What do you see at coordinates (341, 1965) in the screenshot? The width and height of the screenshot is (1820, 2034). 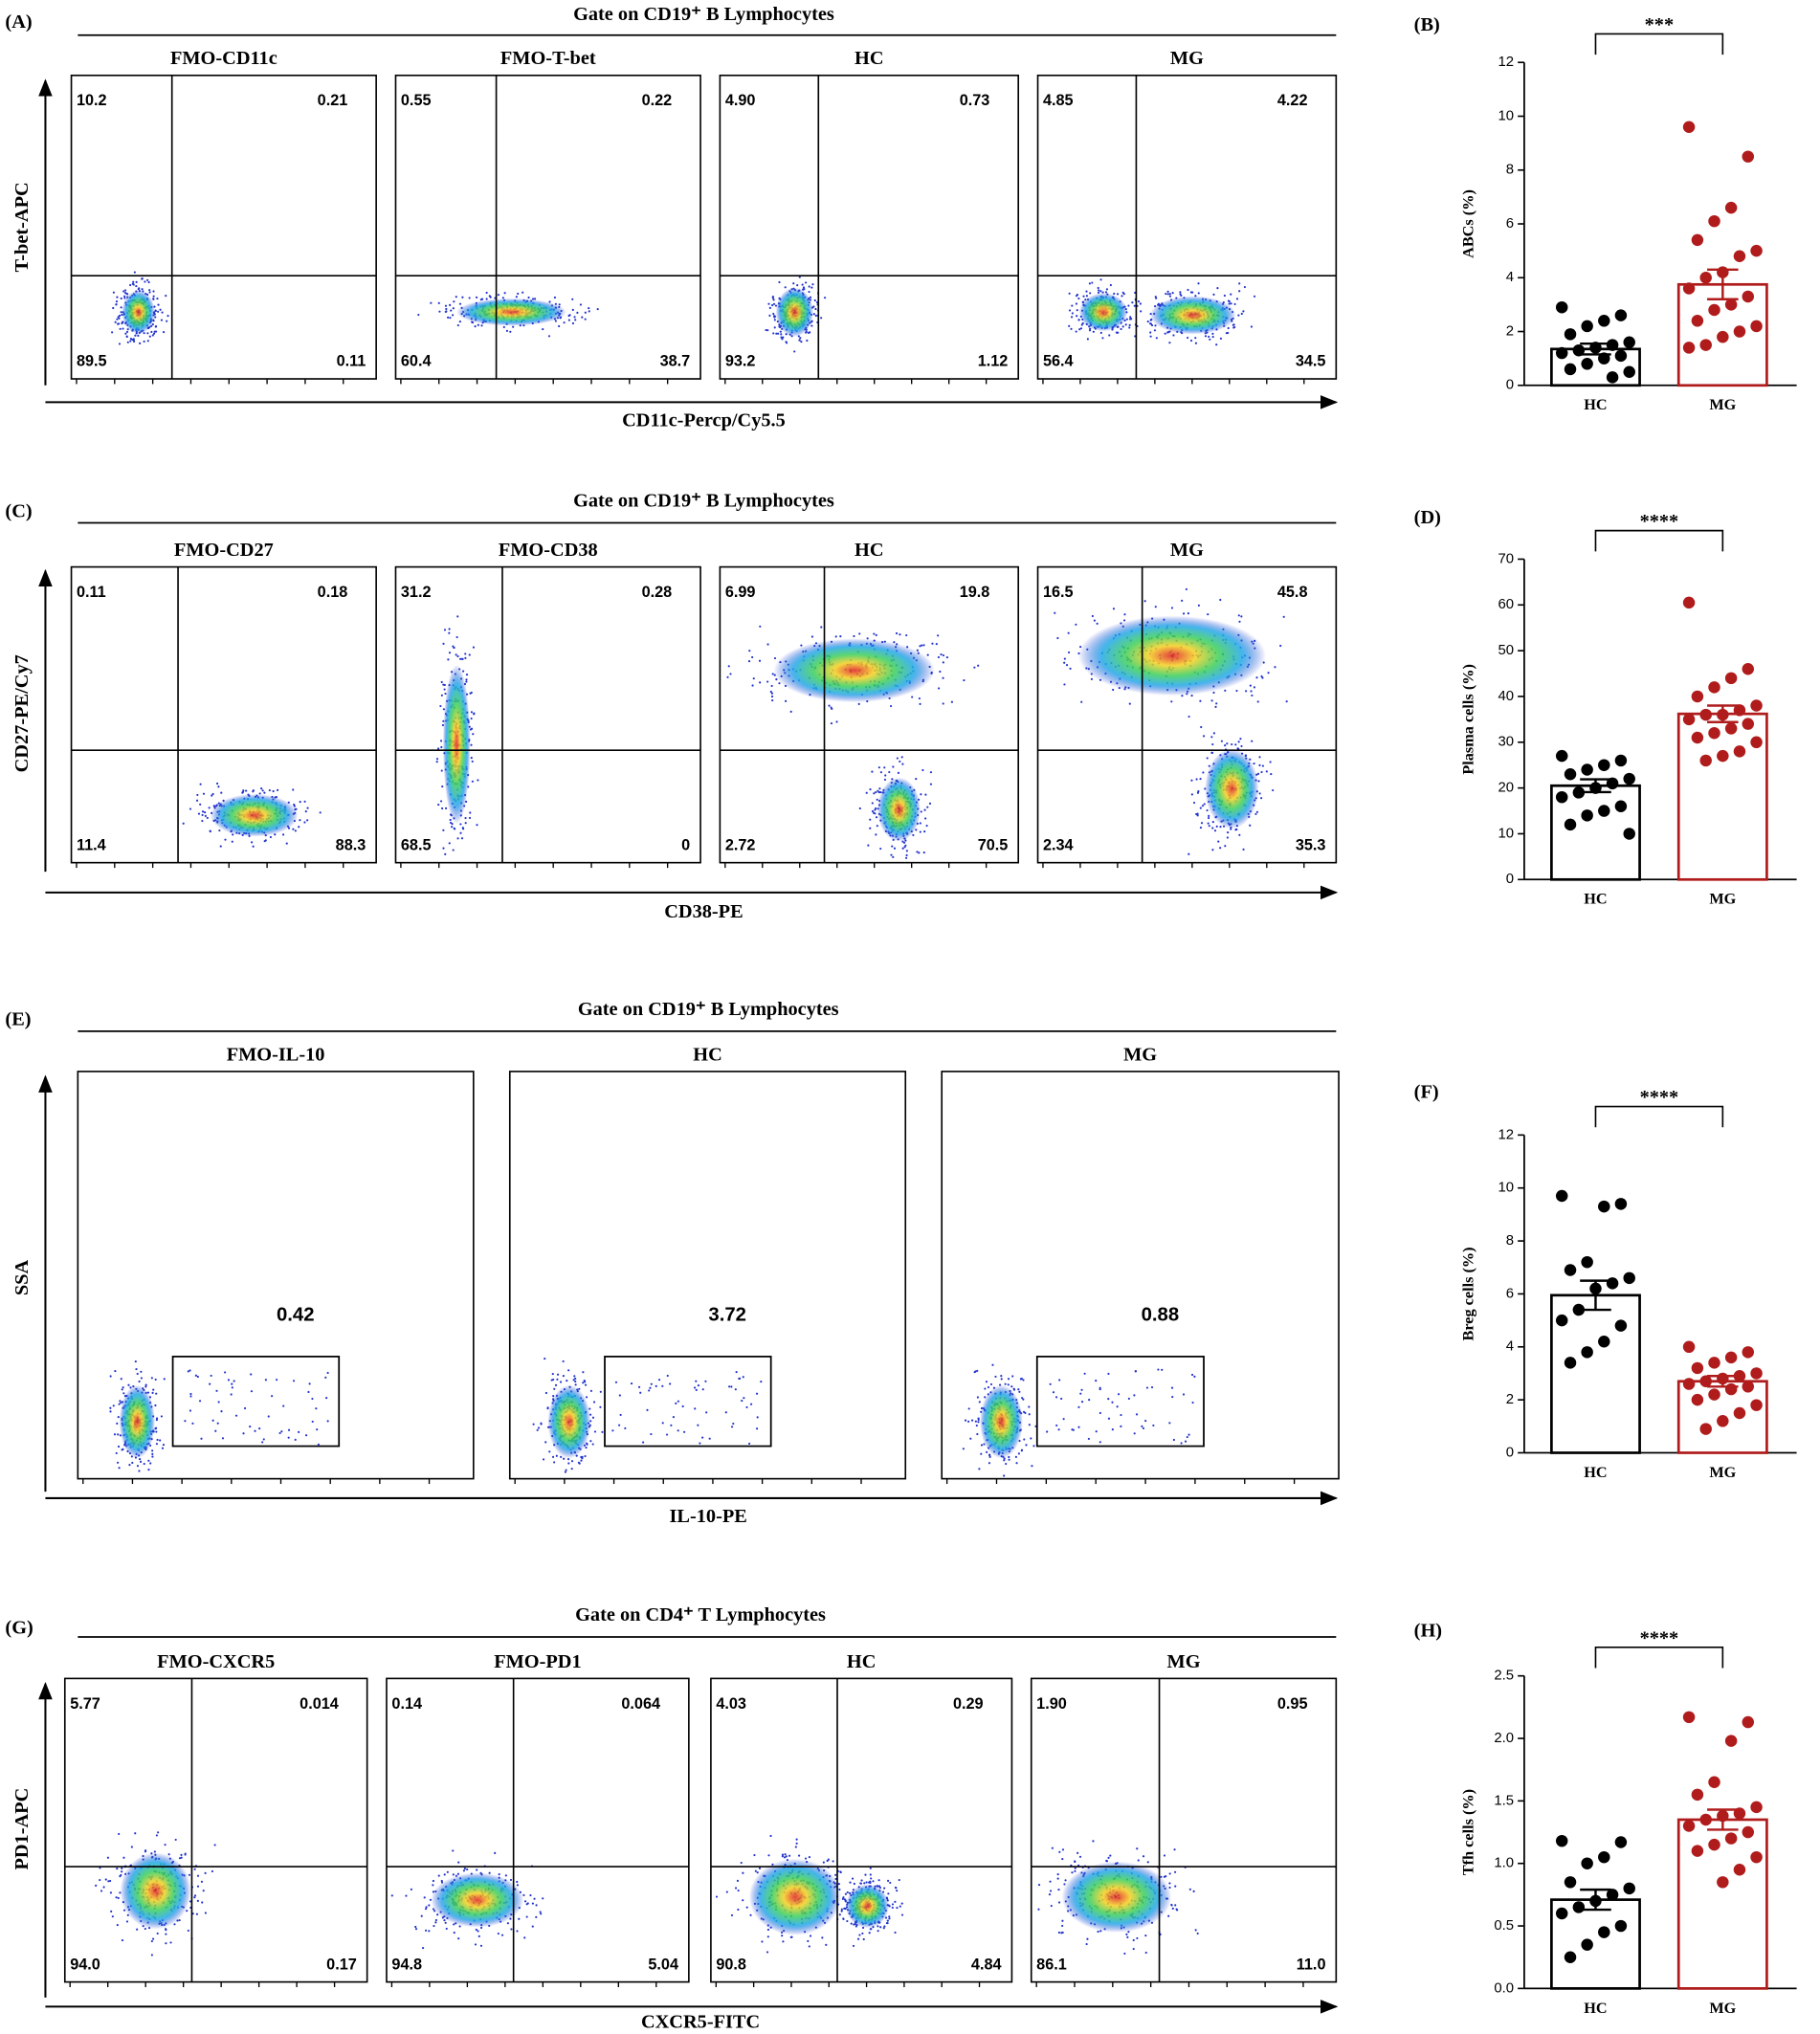 I see `quadrant-value: 0.17` at bounding box center [341, 1965].